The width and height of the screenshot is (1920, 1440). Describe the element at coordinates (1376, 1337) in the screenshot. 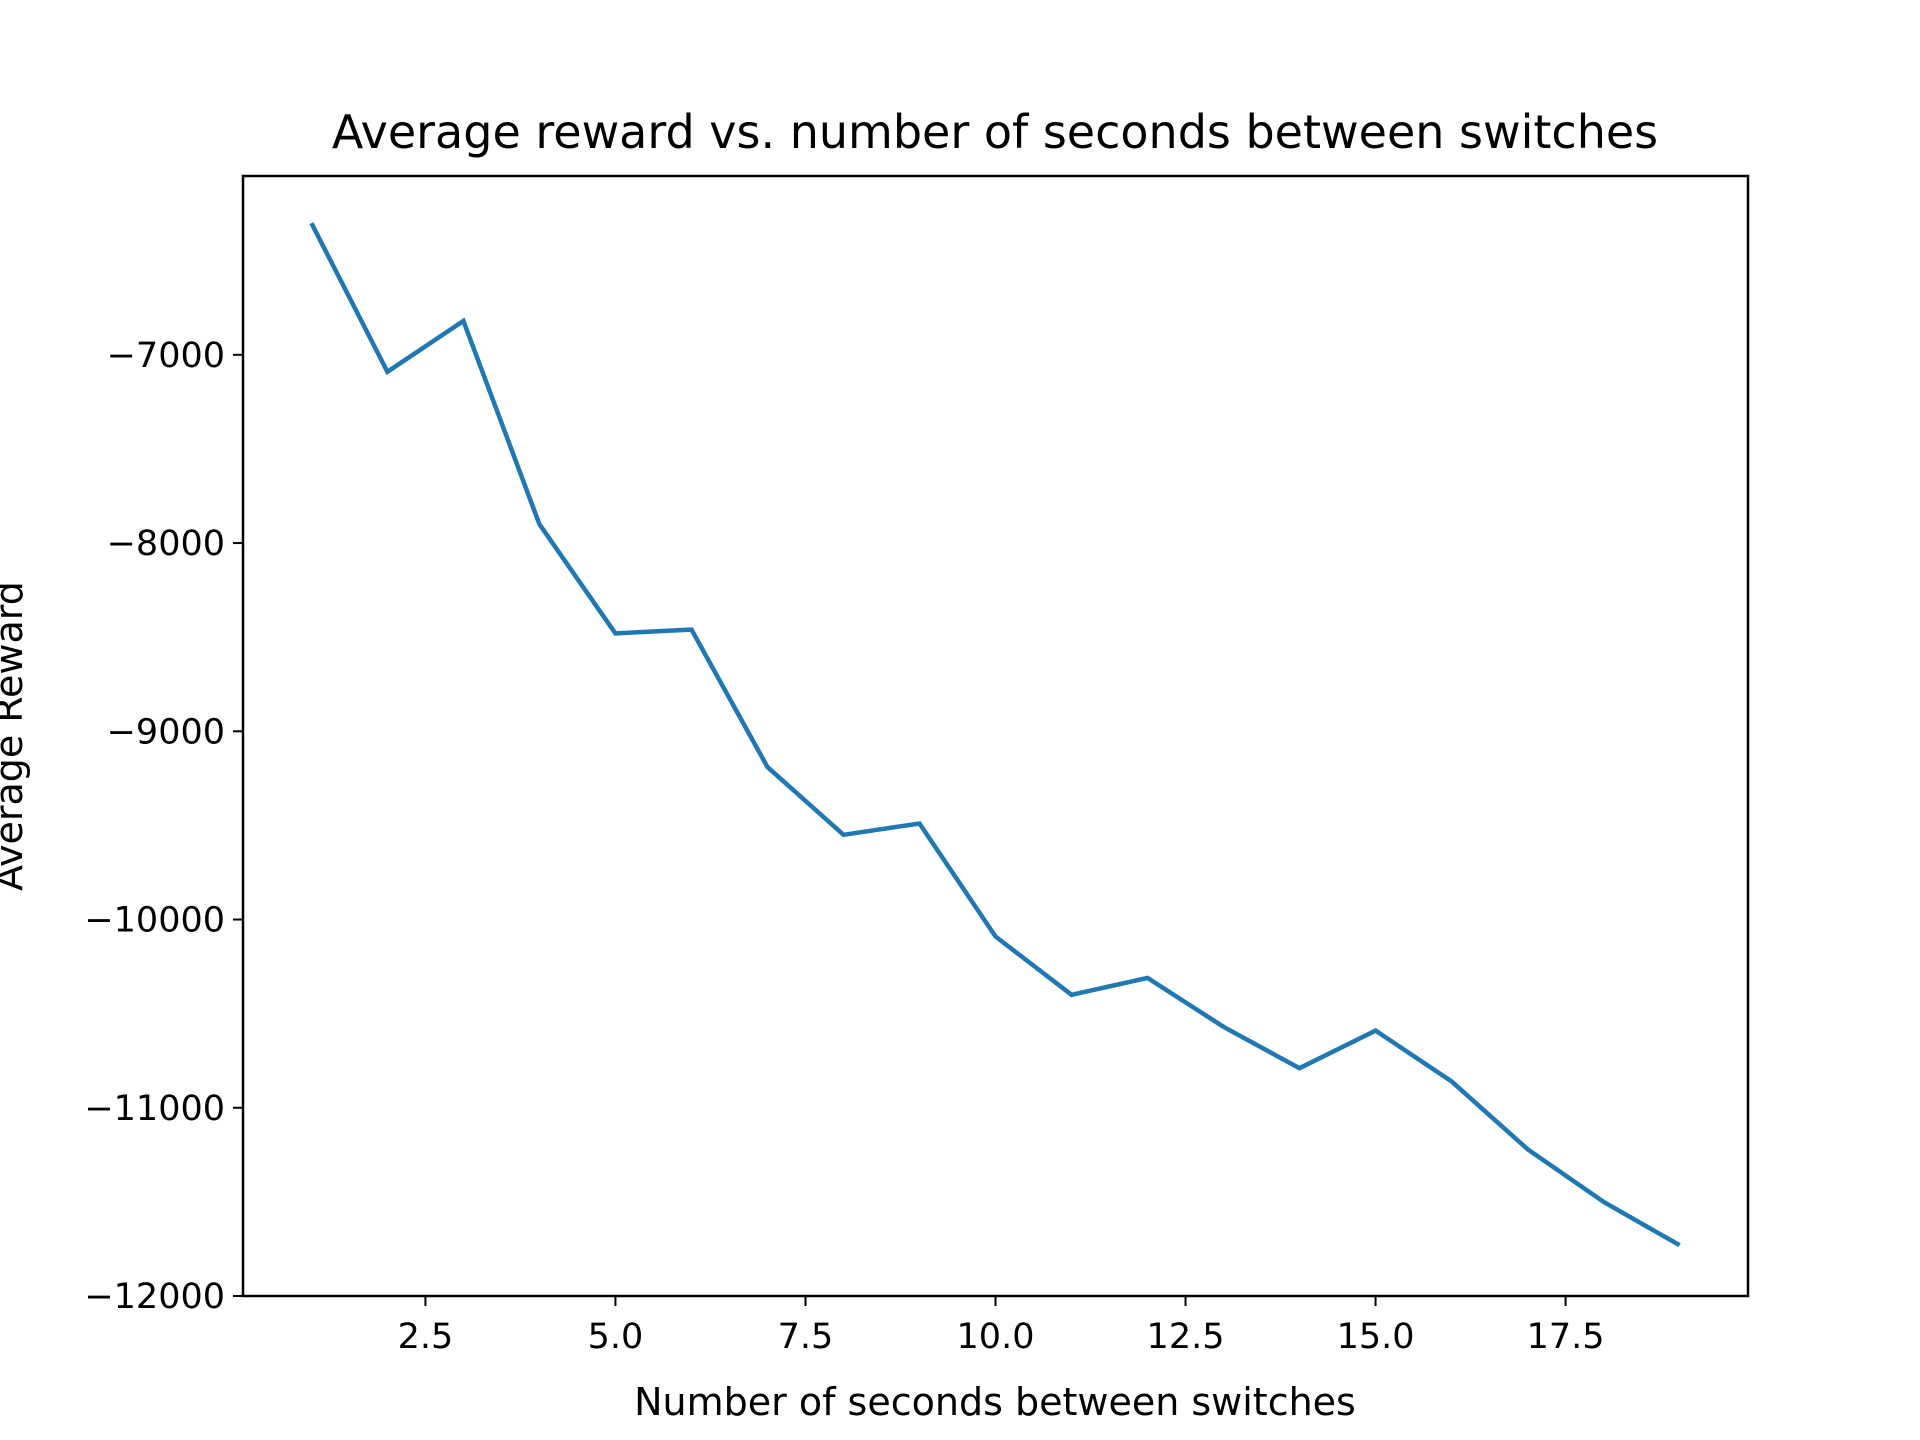

I see `x-tick-label: 15.0` at that location.